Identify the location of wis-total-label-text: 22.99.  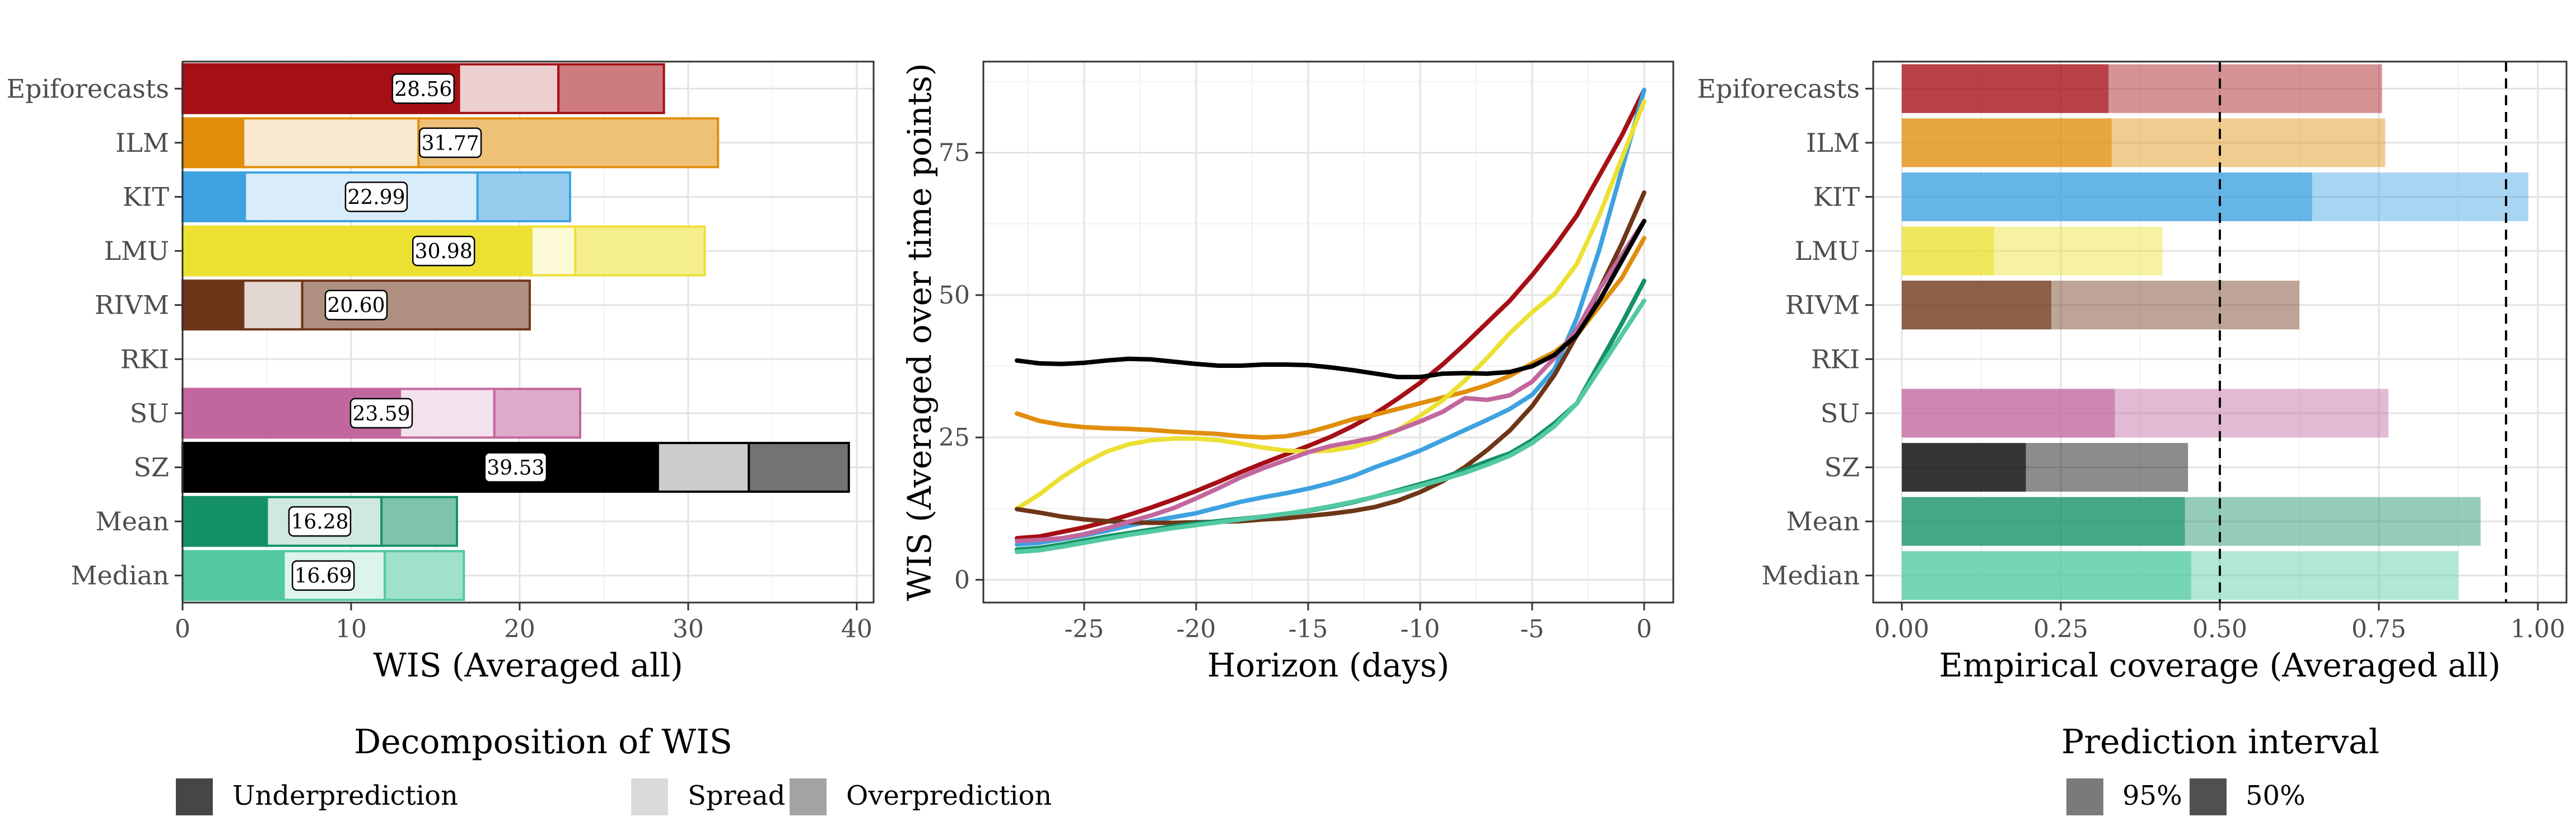
(376, 198).